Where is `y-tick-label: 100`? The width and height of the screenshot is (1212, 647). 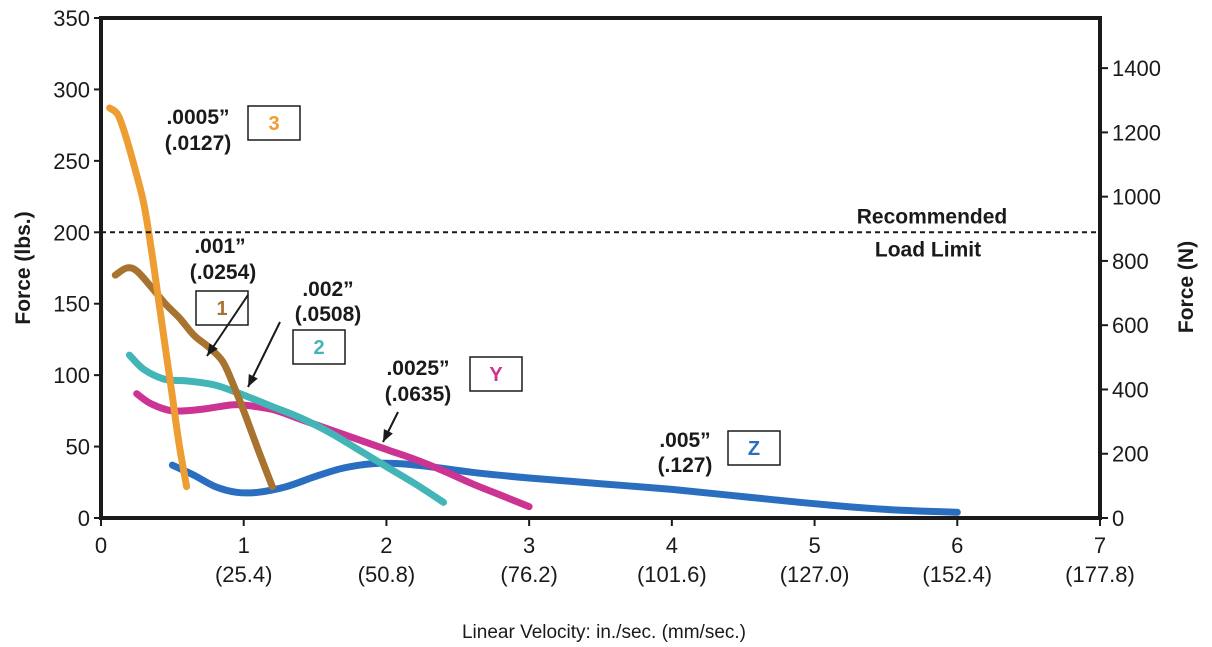
y-tick-label: 100 is located at coordinates (71, 375).